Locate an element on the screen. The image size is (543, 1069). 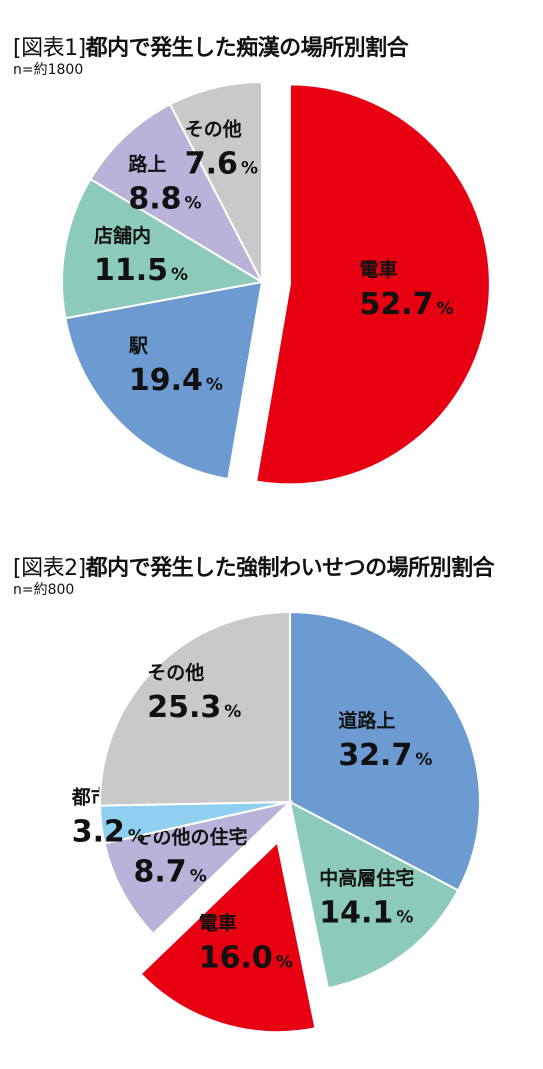
chart-2-subtitle: n=約800 is located at coordinates (44, 590).